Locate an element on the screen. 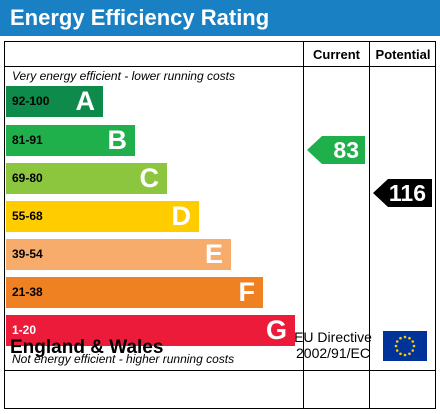 The image size is (440, 414). band-letter: B is located at coordinates (117, 140).